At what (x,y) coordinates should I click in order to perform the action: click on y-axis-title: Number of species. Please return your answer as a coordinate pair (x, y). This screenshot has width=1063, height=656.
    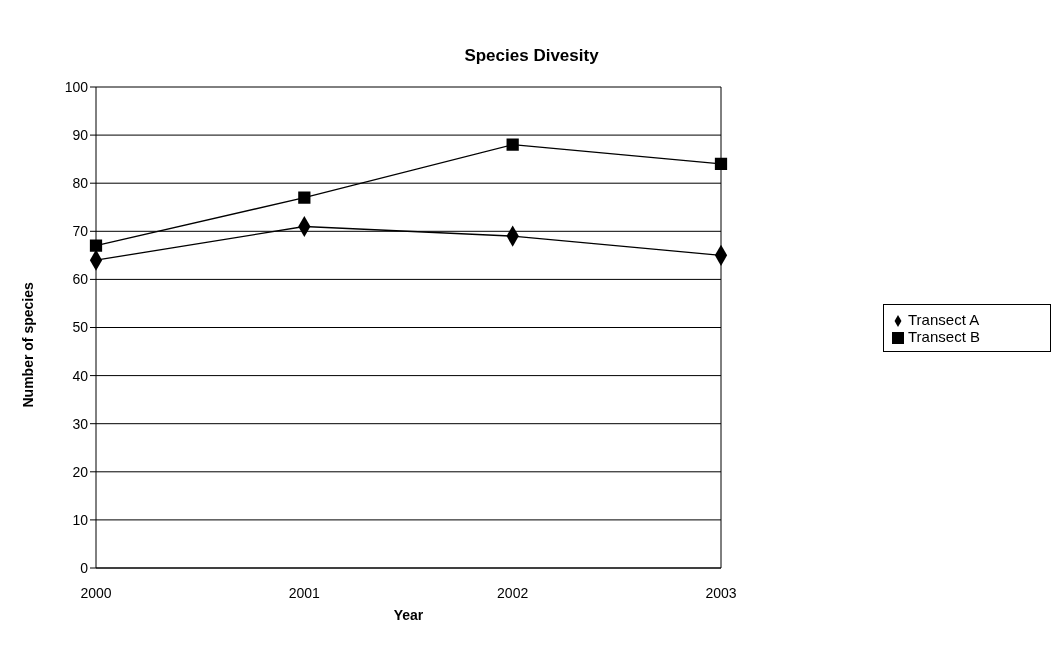
    Looking at the image, I should click on (27, 345).